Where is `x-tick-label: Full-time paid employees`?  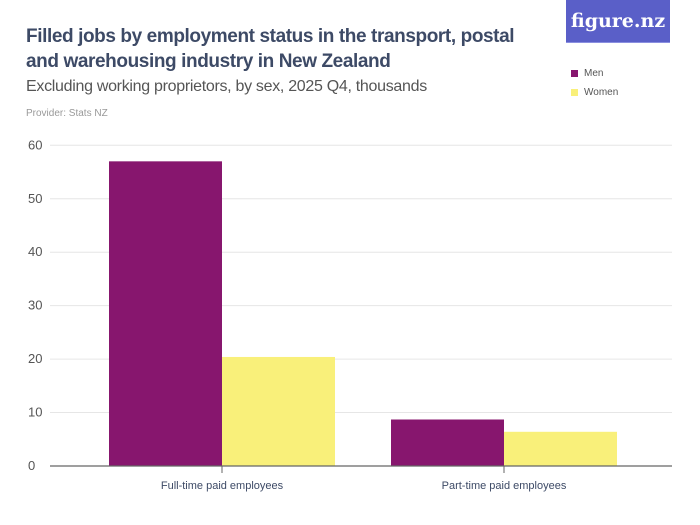
x-tick-label: Full-time paid employees is located at coordinates (222, 486).